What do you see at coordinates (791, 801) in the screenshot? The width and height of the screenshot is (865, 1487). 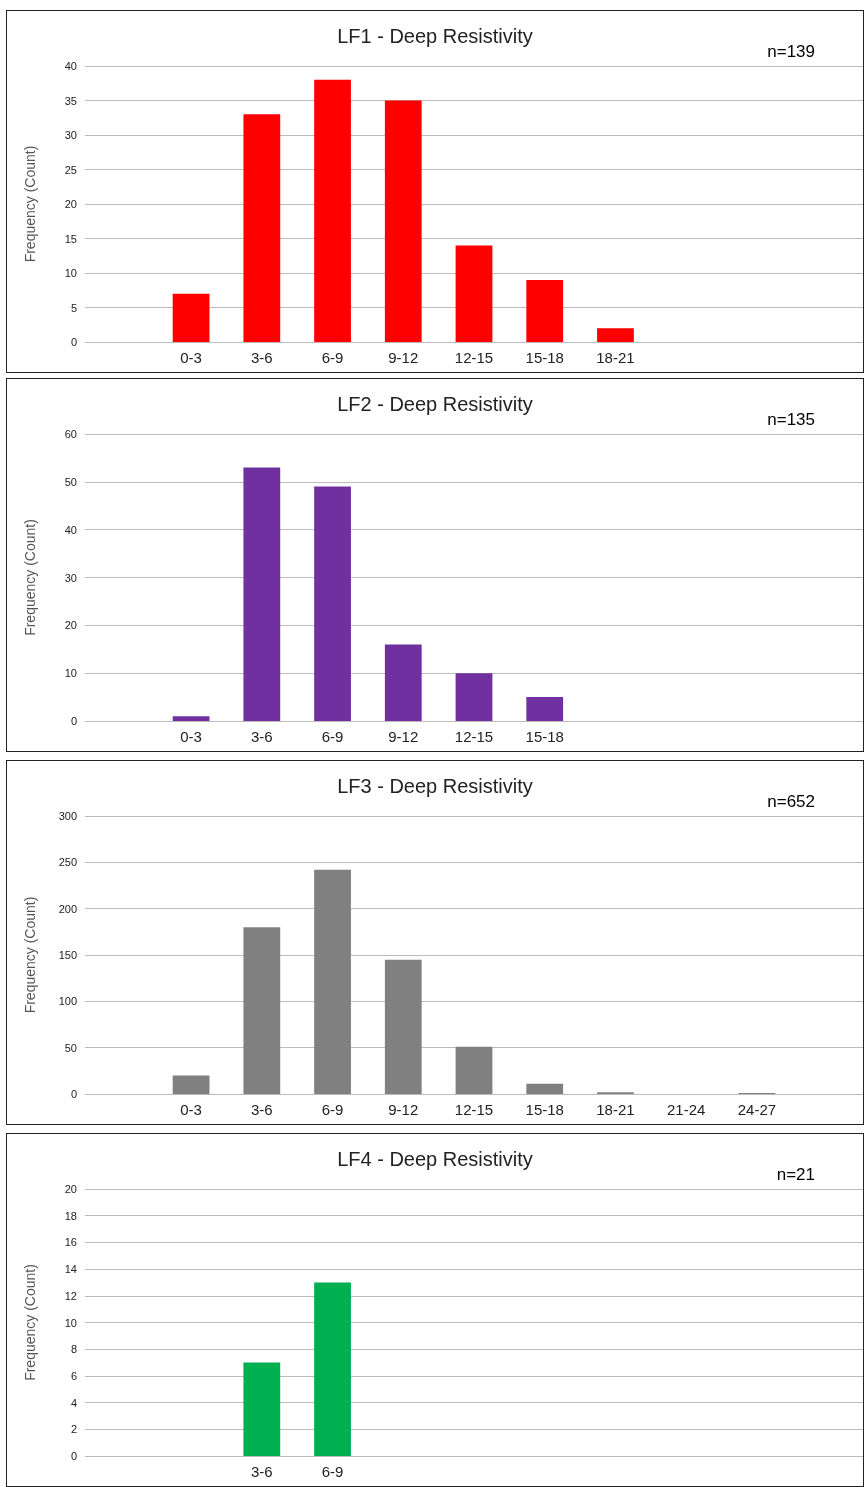 I see `text: n=652` at bounding box center [791, 801].